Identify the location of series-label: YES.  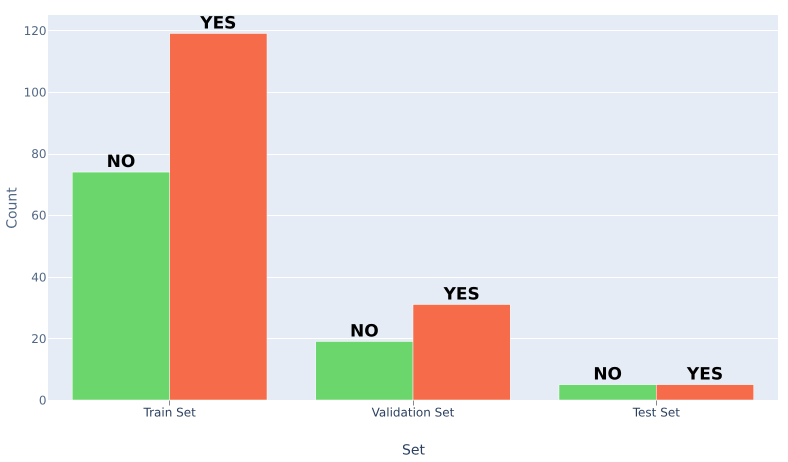
(217, 23).